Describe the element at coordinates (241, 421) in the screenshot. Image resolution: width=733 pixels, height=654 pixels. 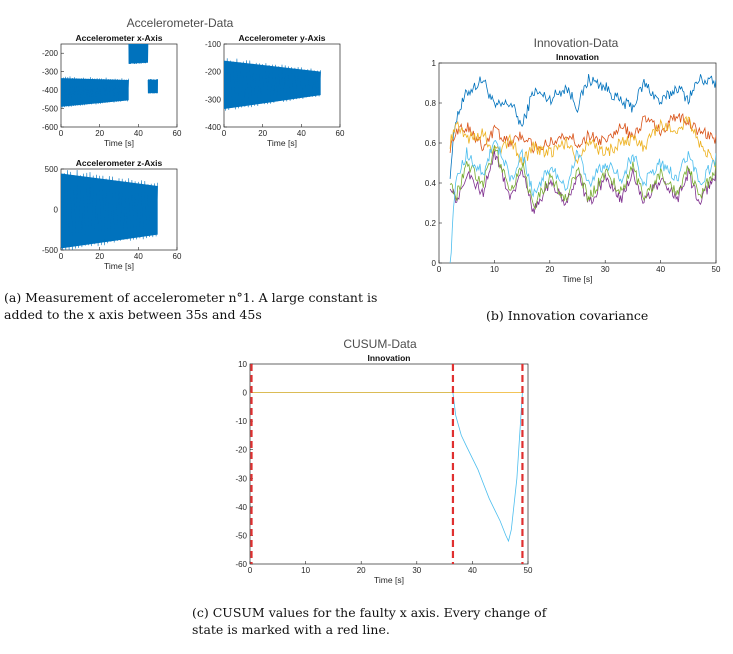
I see `y-tick-label: -10` at that location.